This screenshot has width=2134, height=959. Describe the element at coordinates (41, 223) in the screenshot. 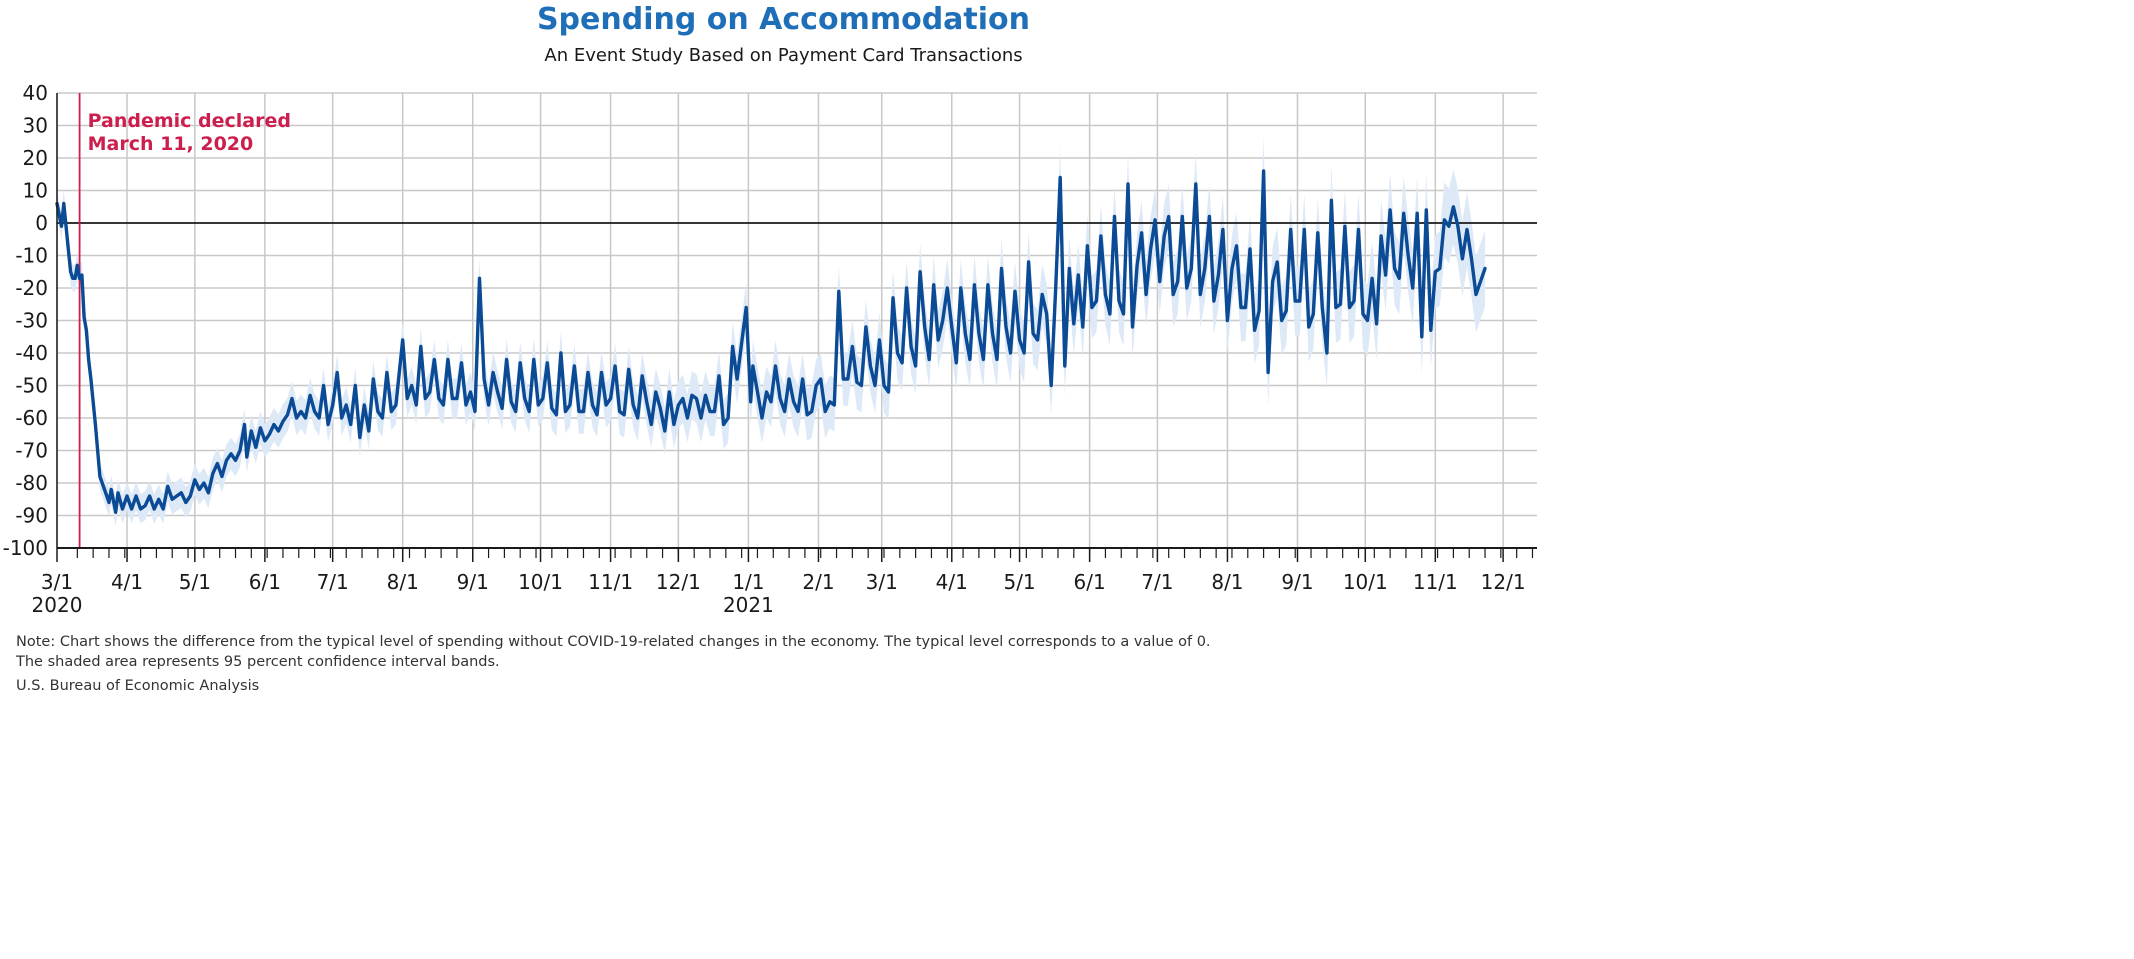

I see `y-tick-label: 0` at that location.